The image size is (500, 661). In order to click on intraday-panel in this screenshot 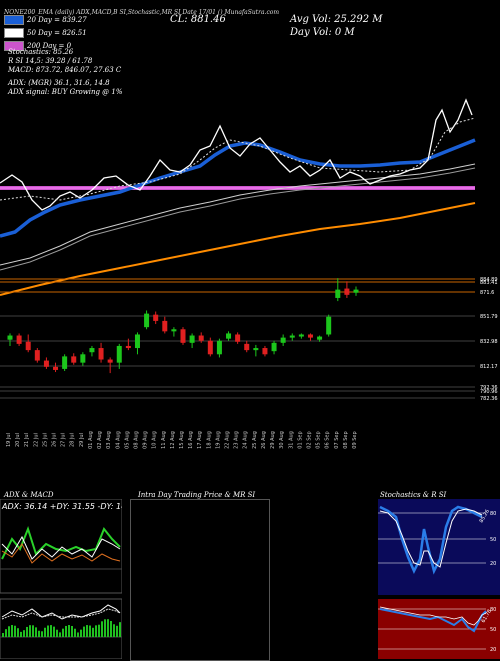, I will do `click(200, 580)`.